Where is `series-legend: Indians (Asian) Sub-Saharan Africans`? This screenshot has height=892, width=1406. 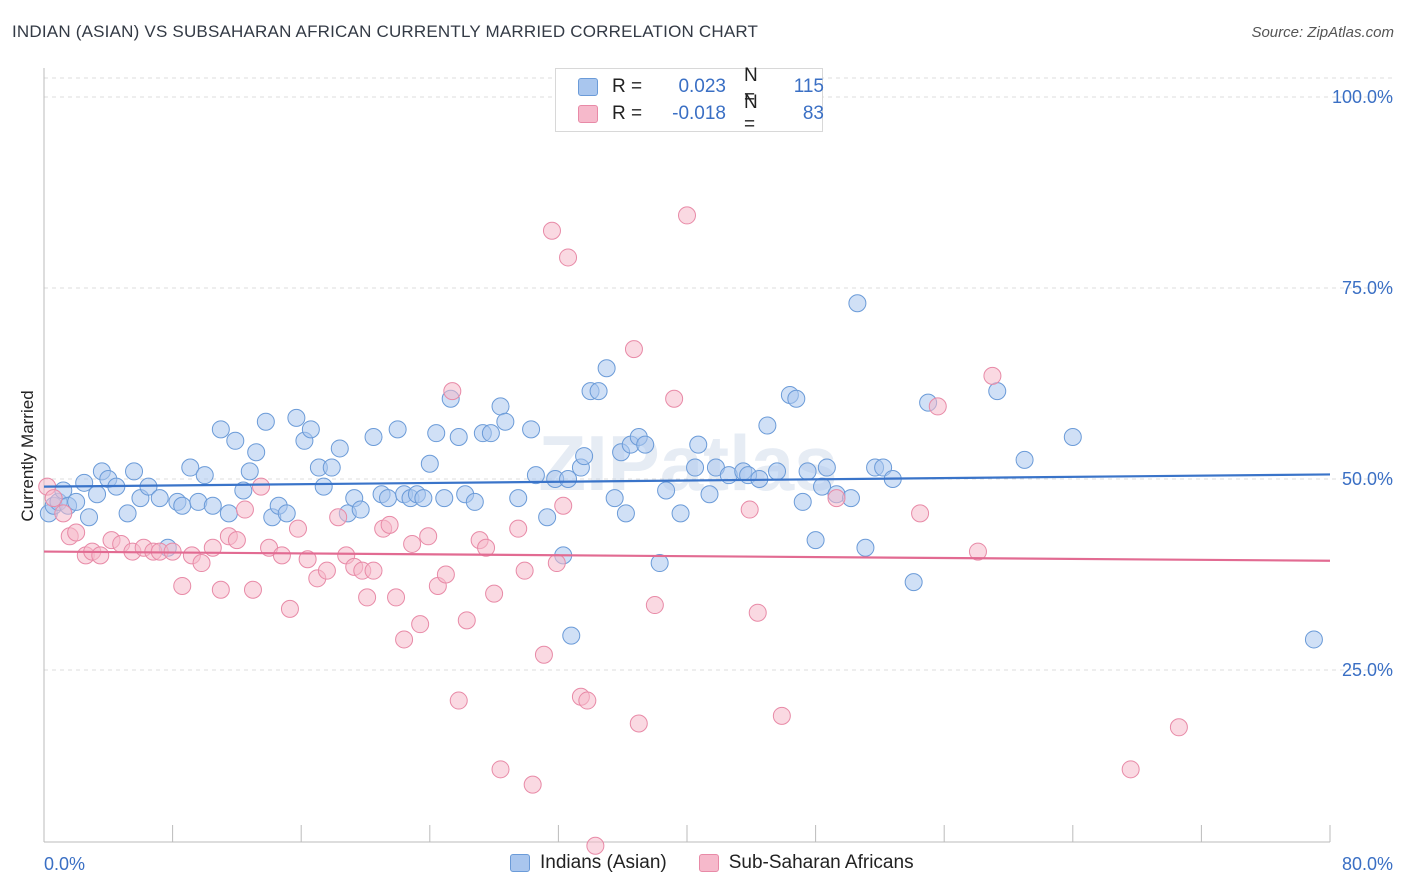 series-legend: Indians (Asian) Sub-Saharan Africans is located at coordinates (728, 863).